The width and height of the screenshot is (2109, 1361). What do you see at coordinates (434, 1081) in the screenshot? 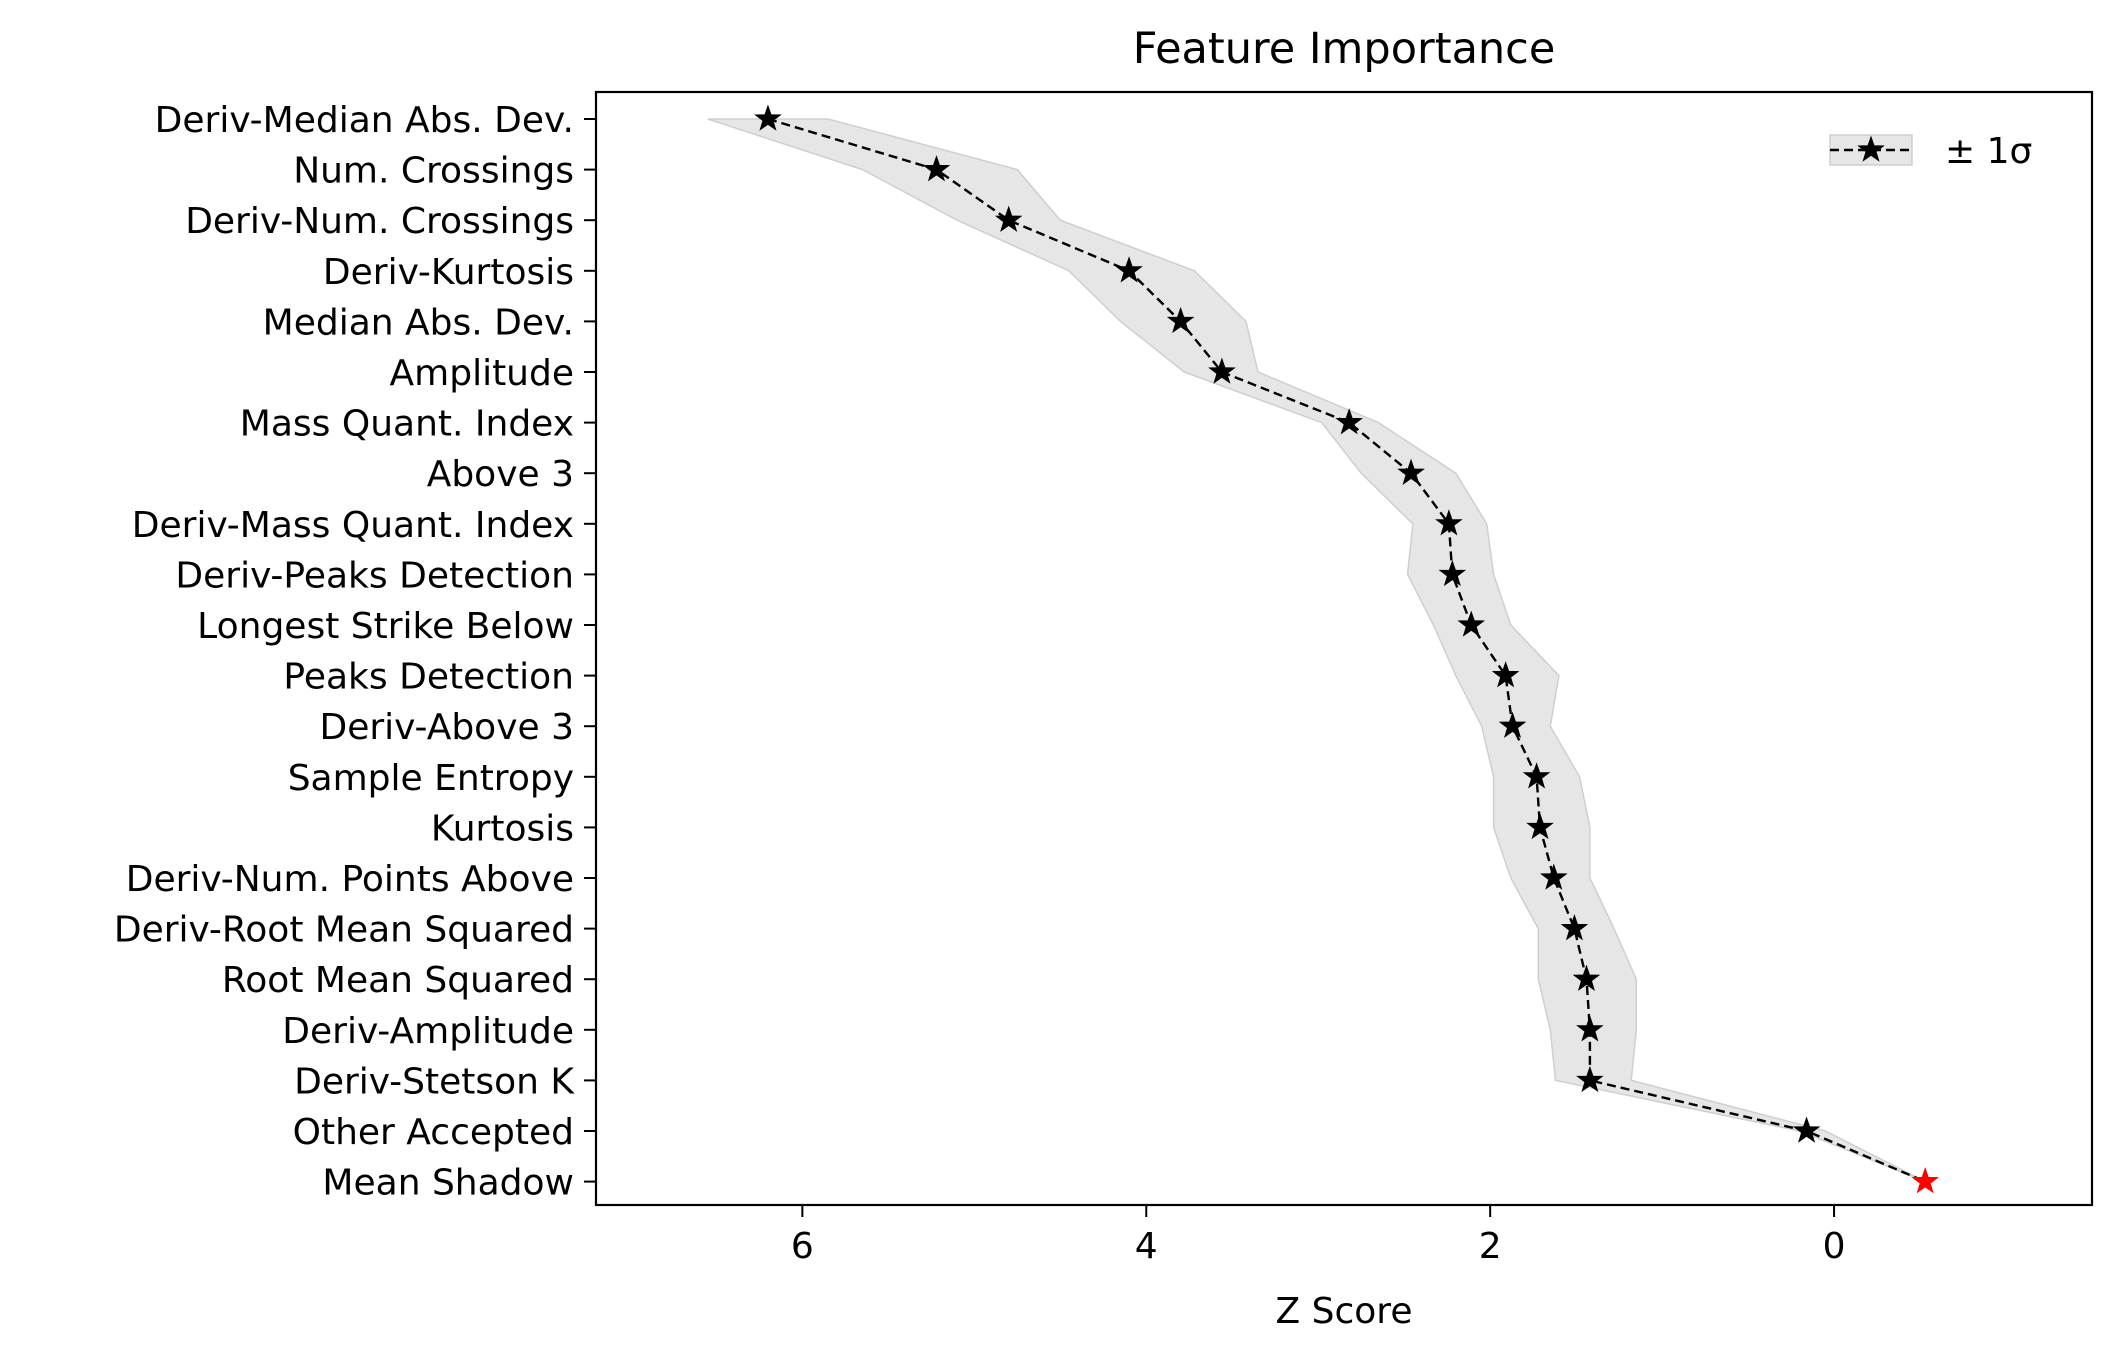
I see `y-tick-label: Deriv-Stetson K` at bounding box center [434, 1081].